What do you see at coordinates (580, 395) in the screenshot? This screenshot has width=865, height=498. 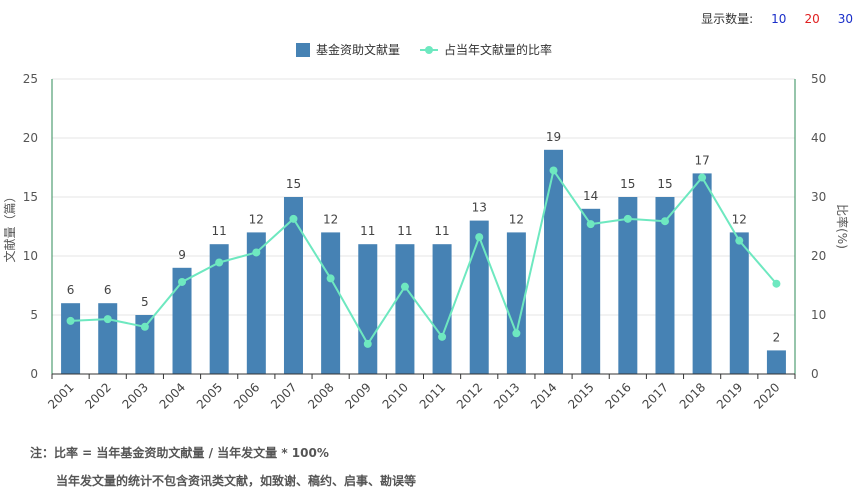 I see `x-tick-label: 2015` at bounding box center [580, 395].